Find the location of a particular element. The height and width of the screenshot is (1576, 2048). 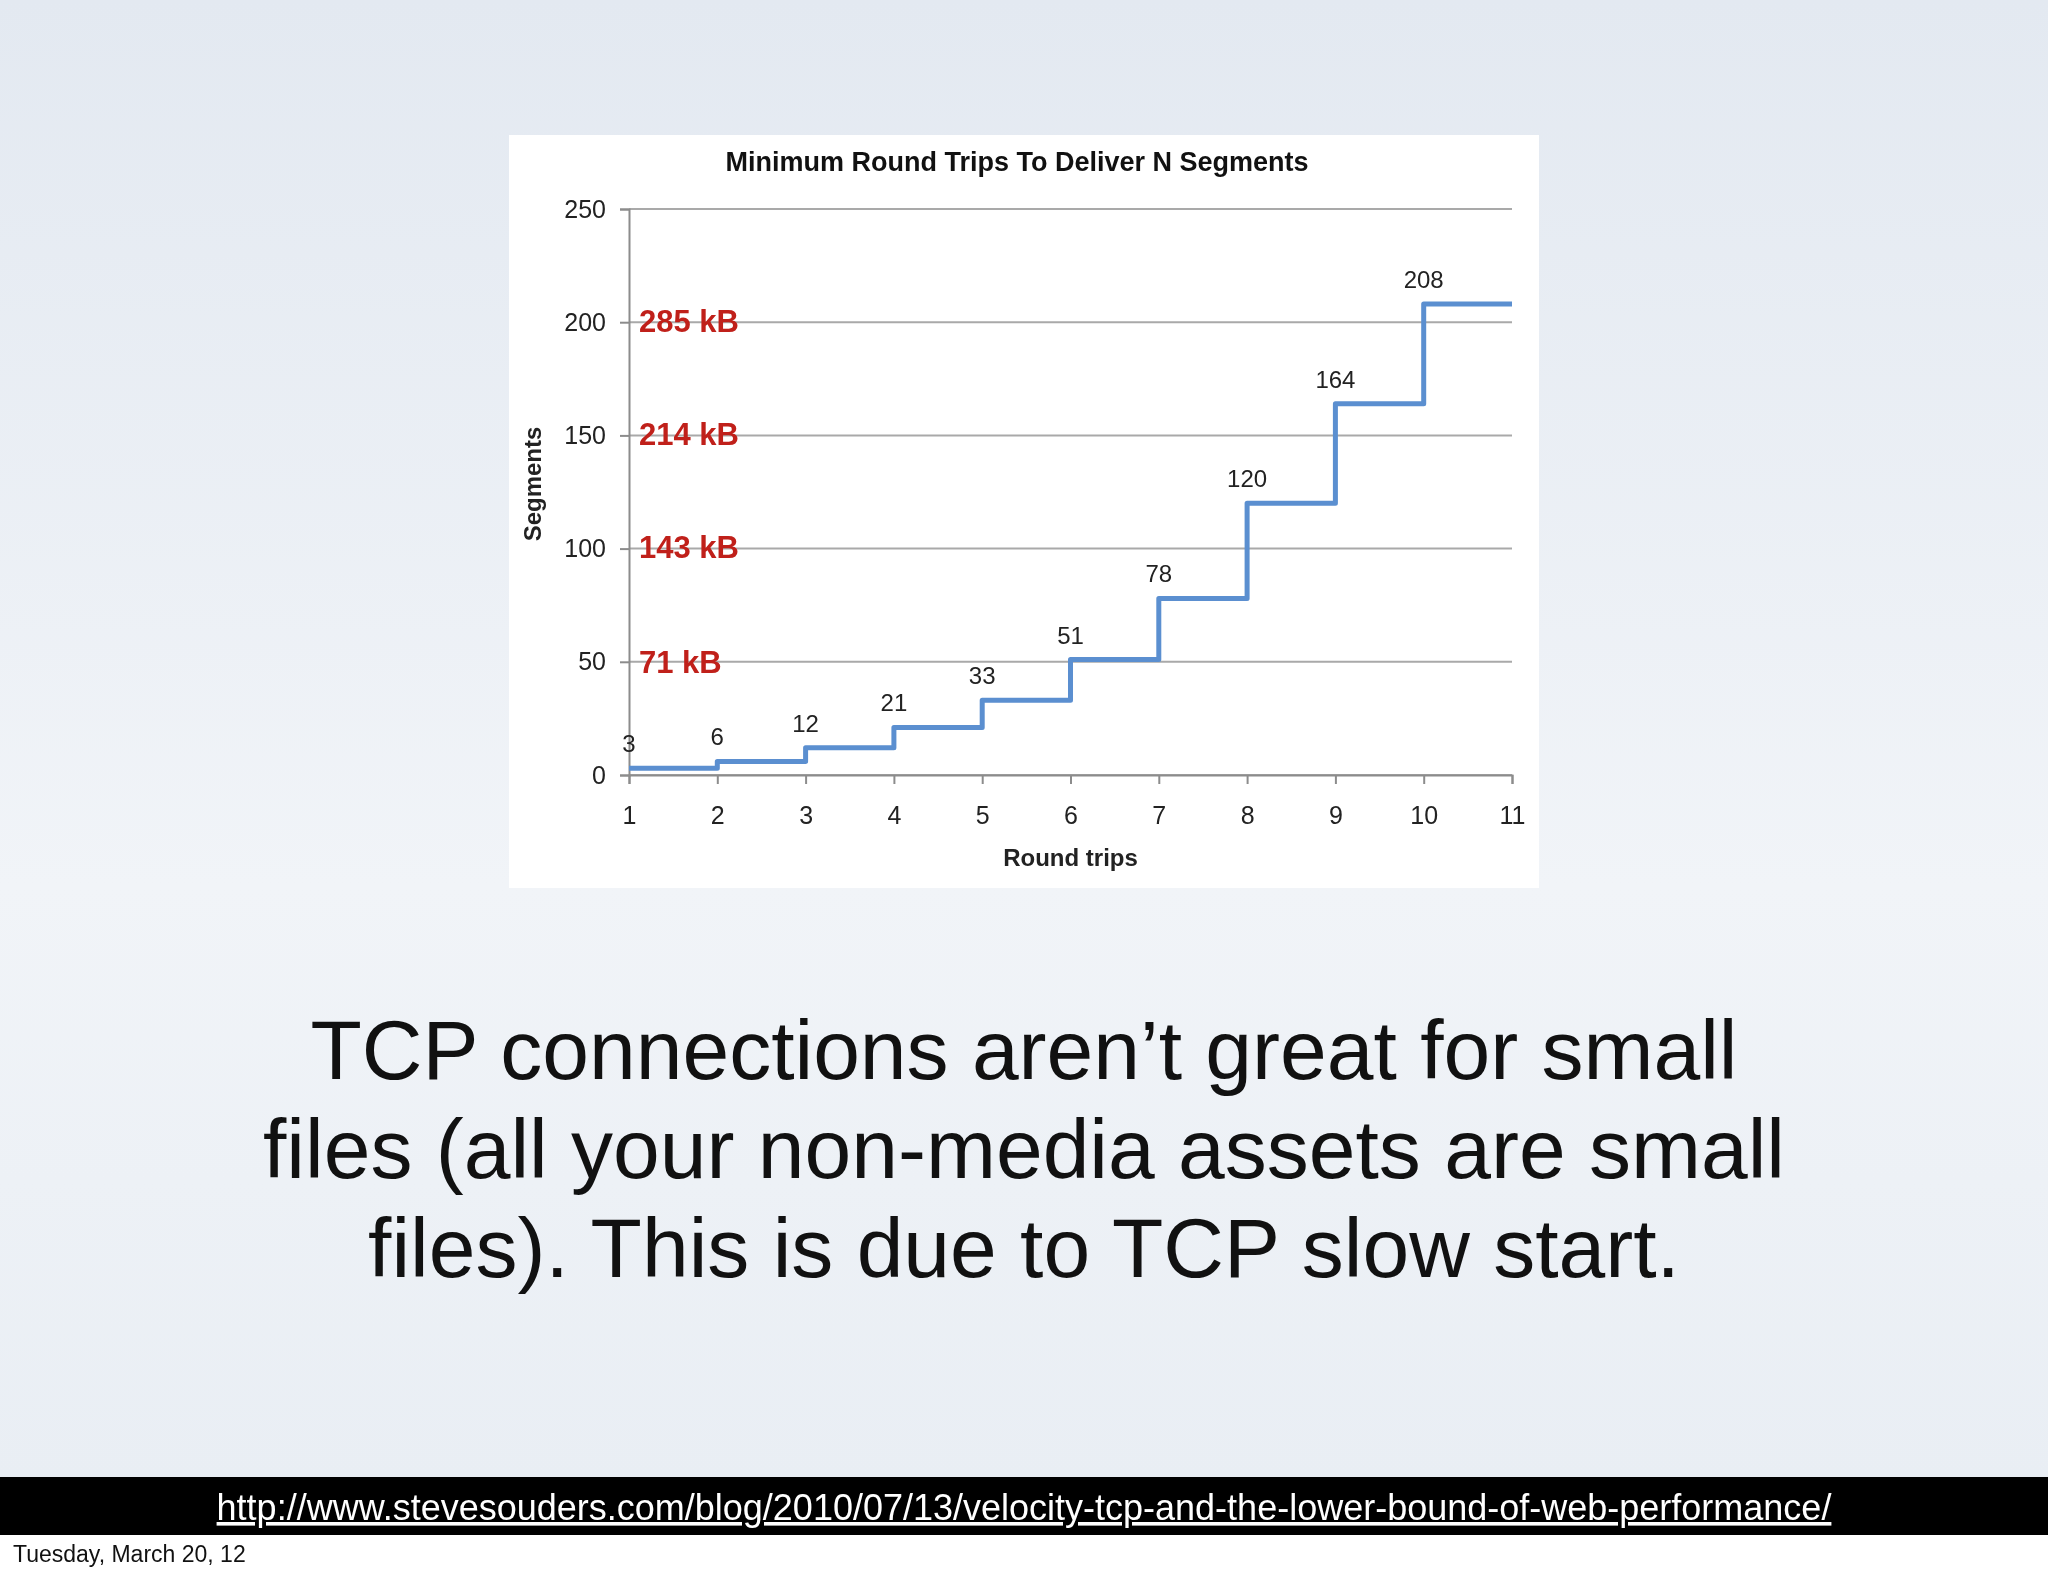

y2-tick-label: 71 kB is located at coordinates (680, 662).